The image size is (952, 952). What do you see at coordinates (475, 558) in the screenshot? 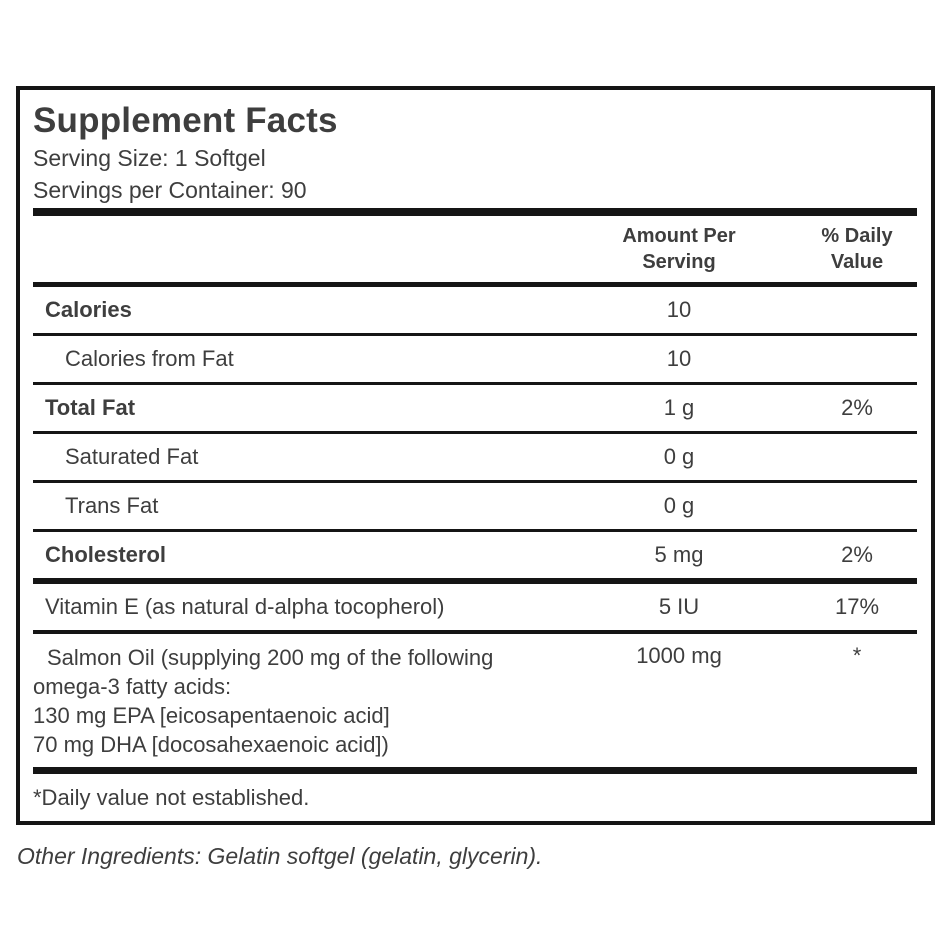
I see `table-row-cholesterol: Cholesterol 5 mg 2%` at bounding box center [475, 558].